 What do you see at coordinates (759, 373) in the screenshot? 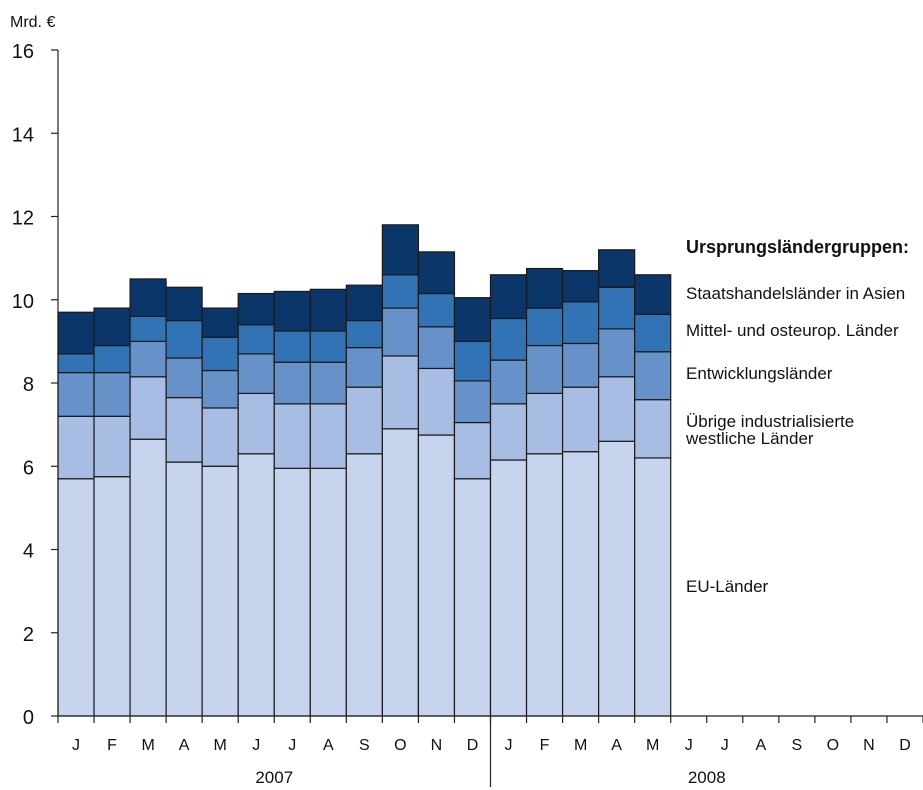
I see `legend-item-entwicklungslaender: Entwicklungsländer` at bounding box center [759, 373].